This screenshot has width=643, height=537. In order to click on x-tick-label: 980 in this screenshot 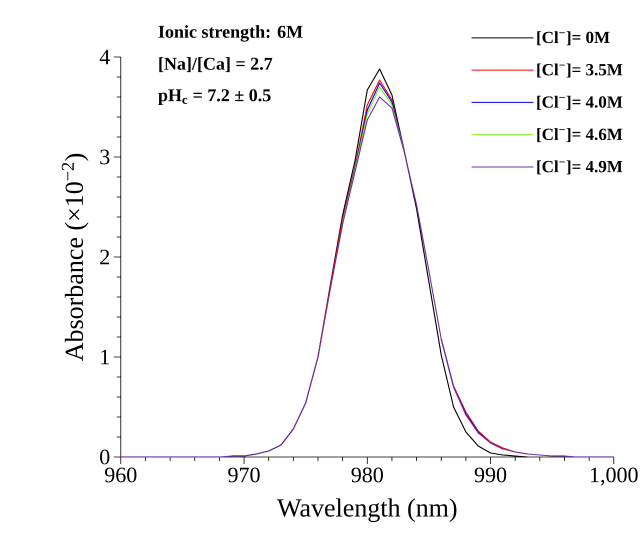, I will do `click(367, 475)`.